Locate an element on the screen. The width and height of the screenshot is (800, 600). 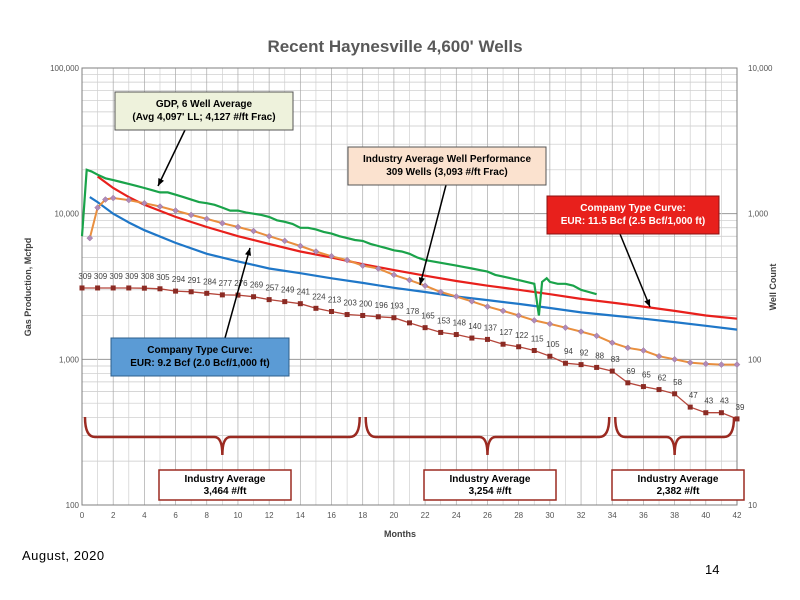
x-tick-label: 40 is located at coordinates (705, 515).